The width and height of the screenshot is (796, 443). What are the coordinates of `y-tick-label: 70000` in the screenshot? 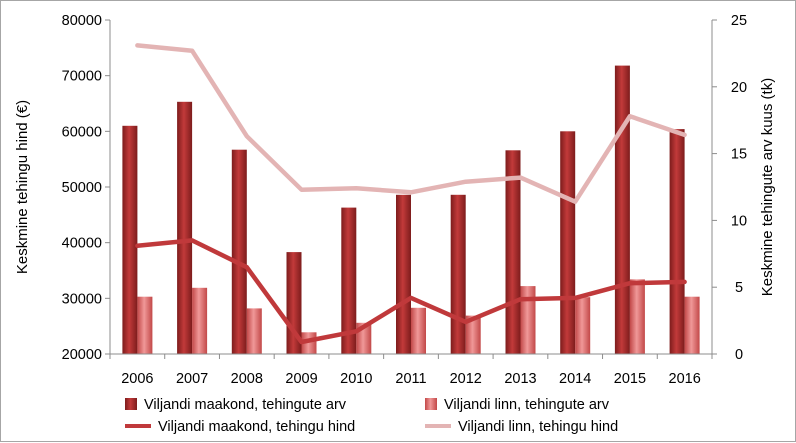 It's located at (82, 77).